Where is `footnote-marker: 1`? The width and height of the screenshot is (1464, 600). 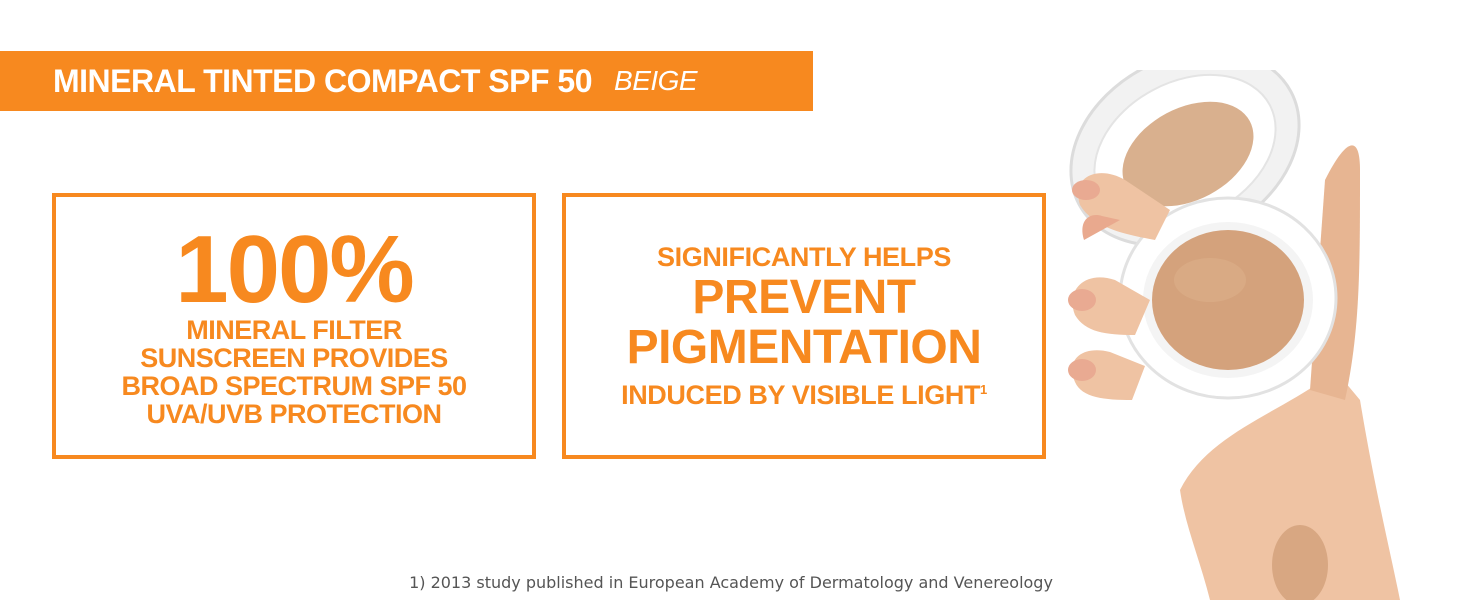 footnote-marker: 1 is located at coordinates (983, 389).